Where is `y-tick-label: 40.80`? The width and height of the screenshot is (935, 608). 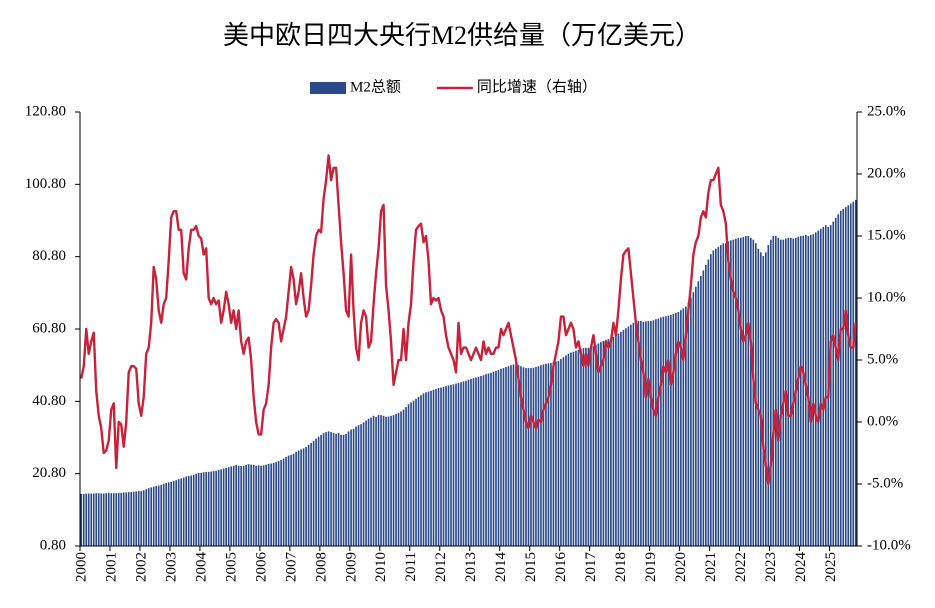
y-tick-label: 40.80 is located at coordinates (49, 401).